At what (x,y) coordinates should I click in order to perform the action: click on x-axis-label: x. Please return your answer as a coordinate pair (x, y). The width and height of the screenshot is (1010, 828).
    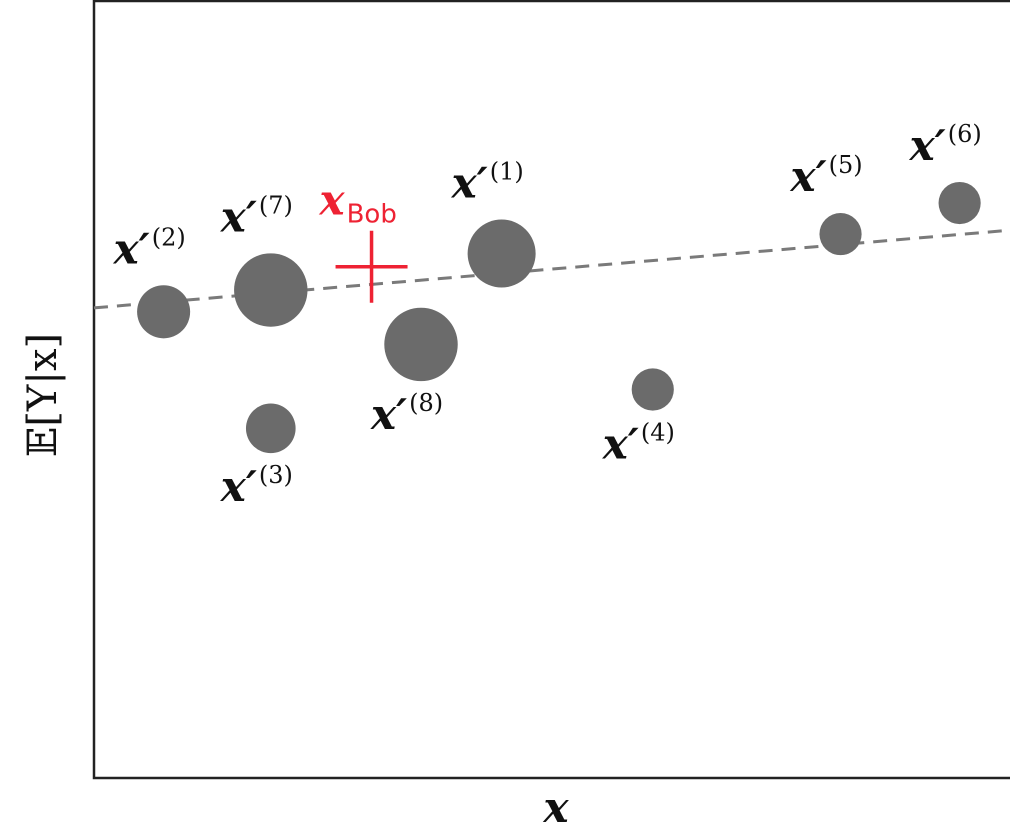
    Looking at the image, I should click on (555, 805).